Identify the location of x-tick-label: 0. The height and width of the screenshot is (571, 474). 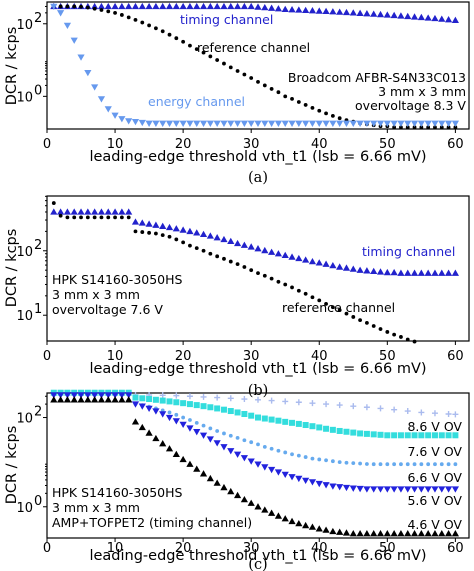
(47, 144).